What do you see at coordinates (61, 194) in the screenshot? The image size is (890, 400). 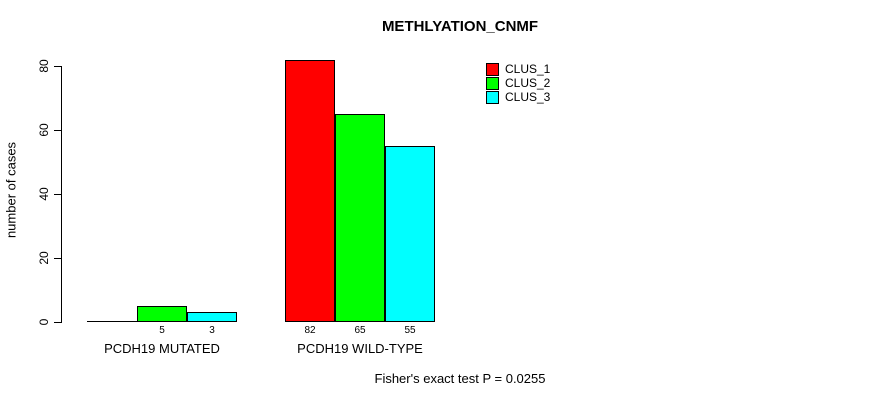 I see `y-axis-line` at bounding box center [61, 194].